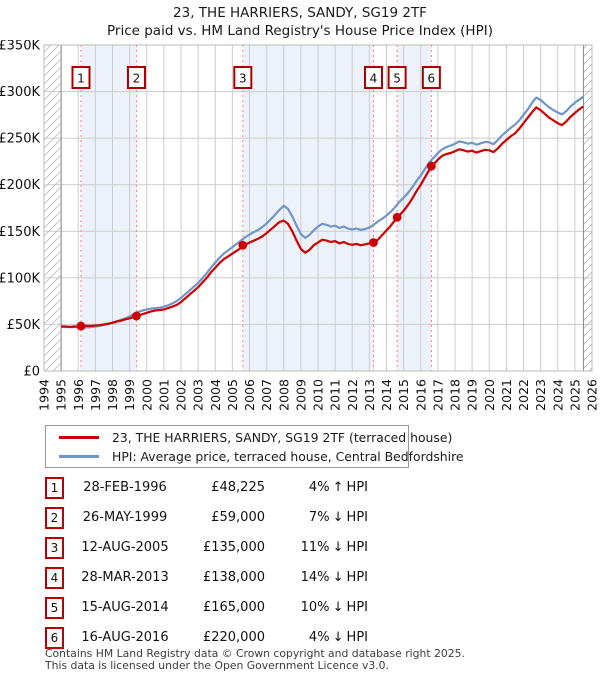 The height and width of the screenshot is (680, 600). I want to click on svg-text: 2004, so click(215, 395).